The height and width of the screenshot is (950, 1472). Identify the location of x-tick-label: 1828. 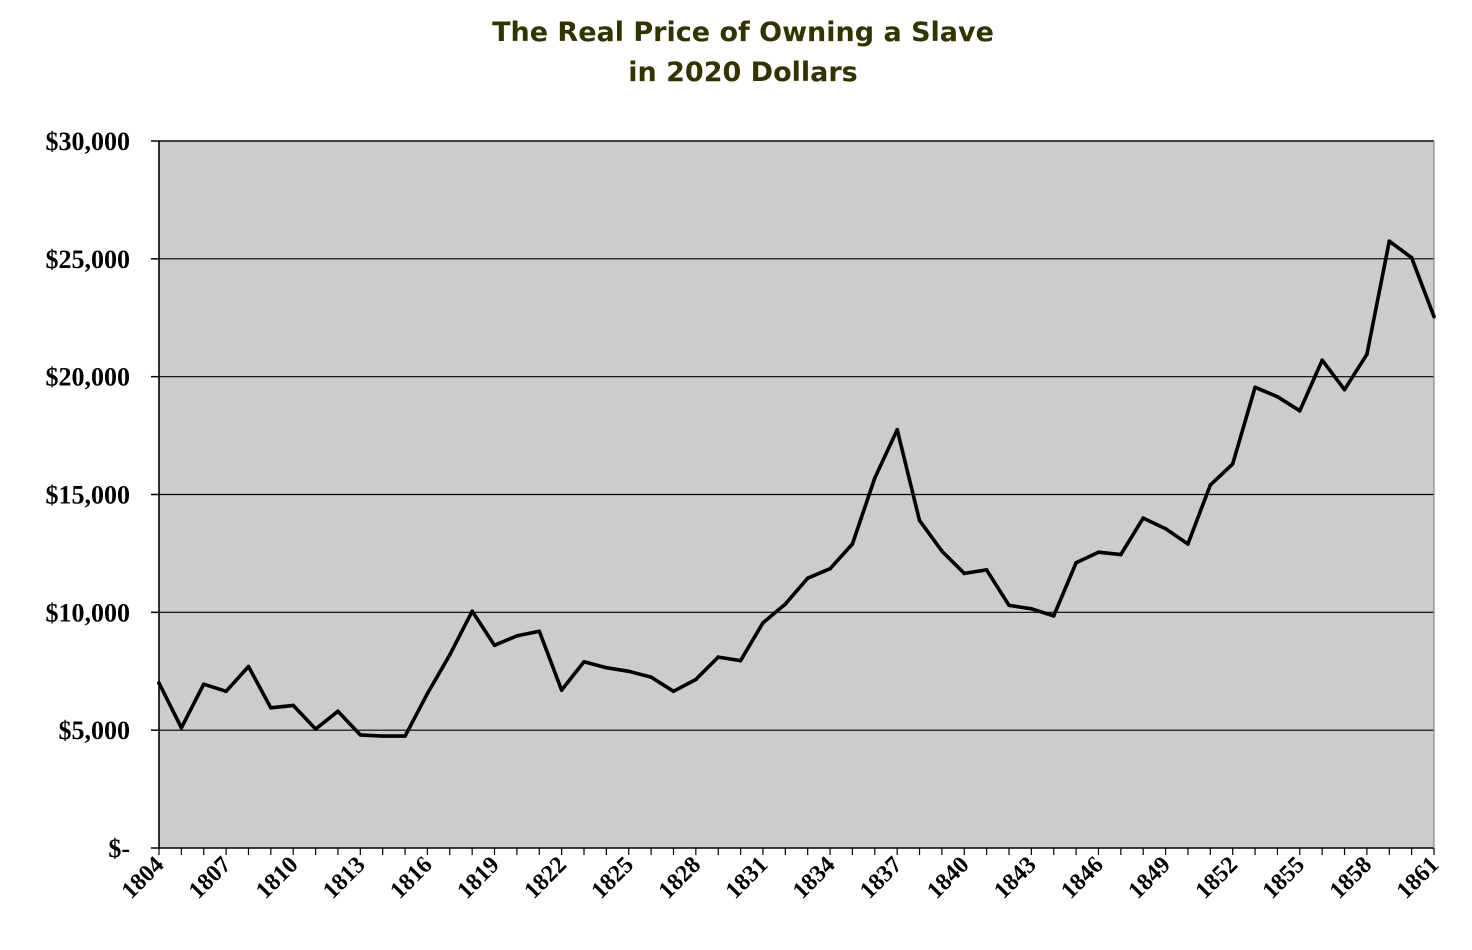
(680, 878).